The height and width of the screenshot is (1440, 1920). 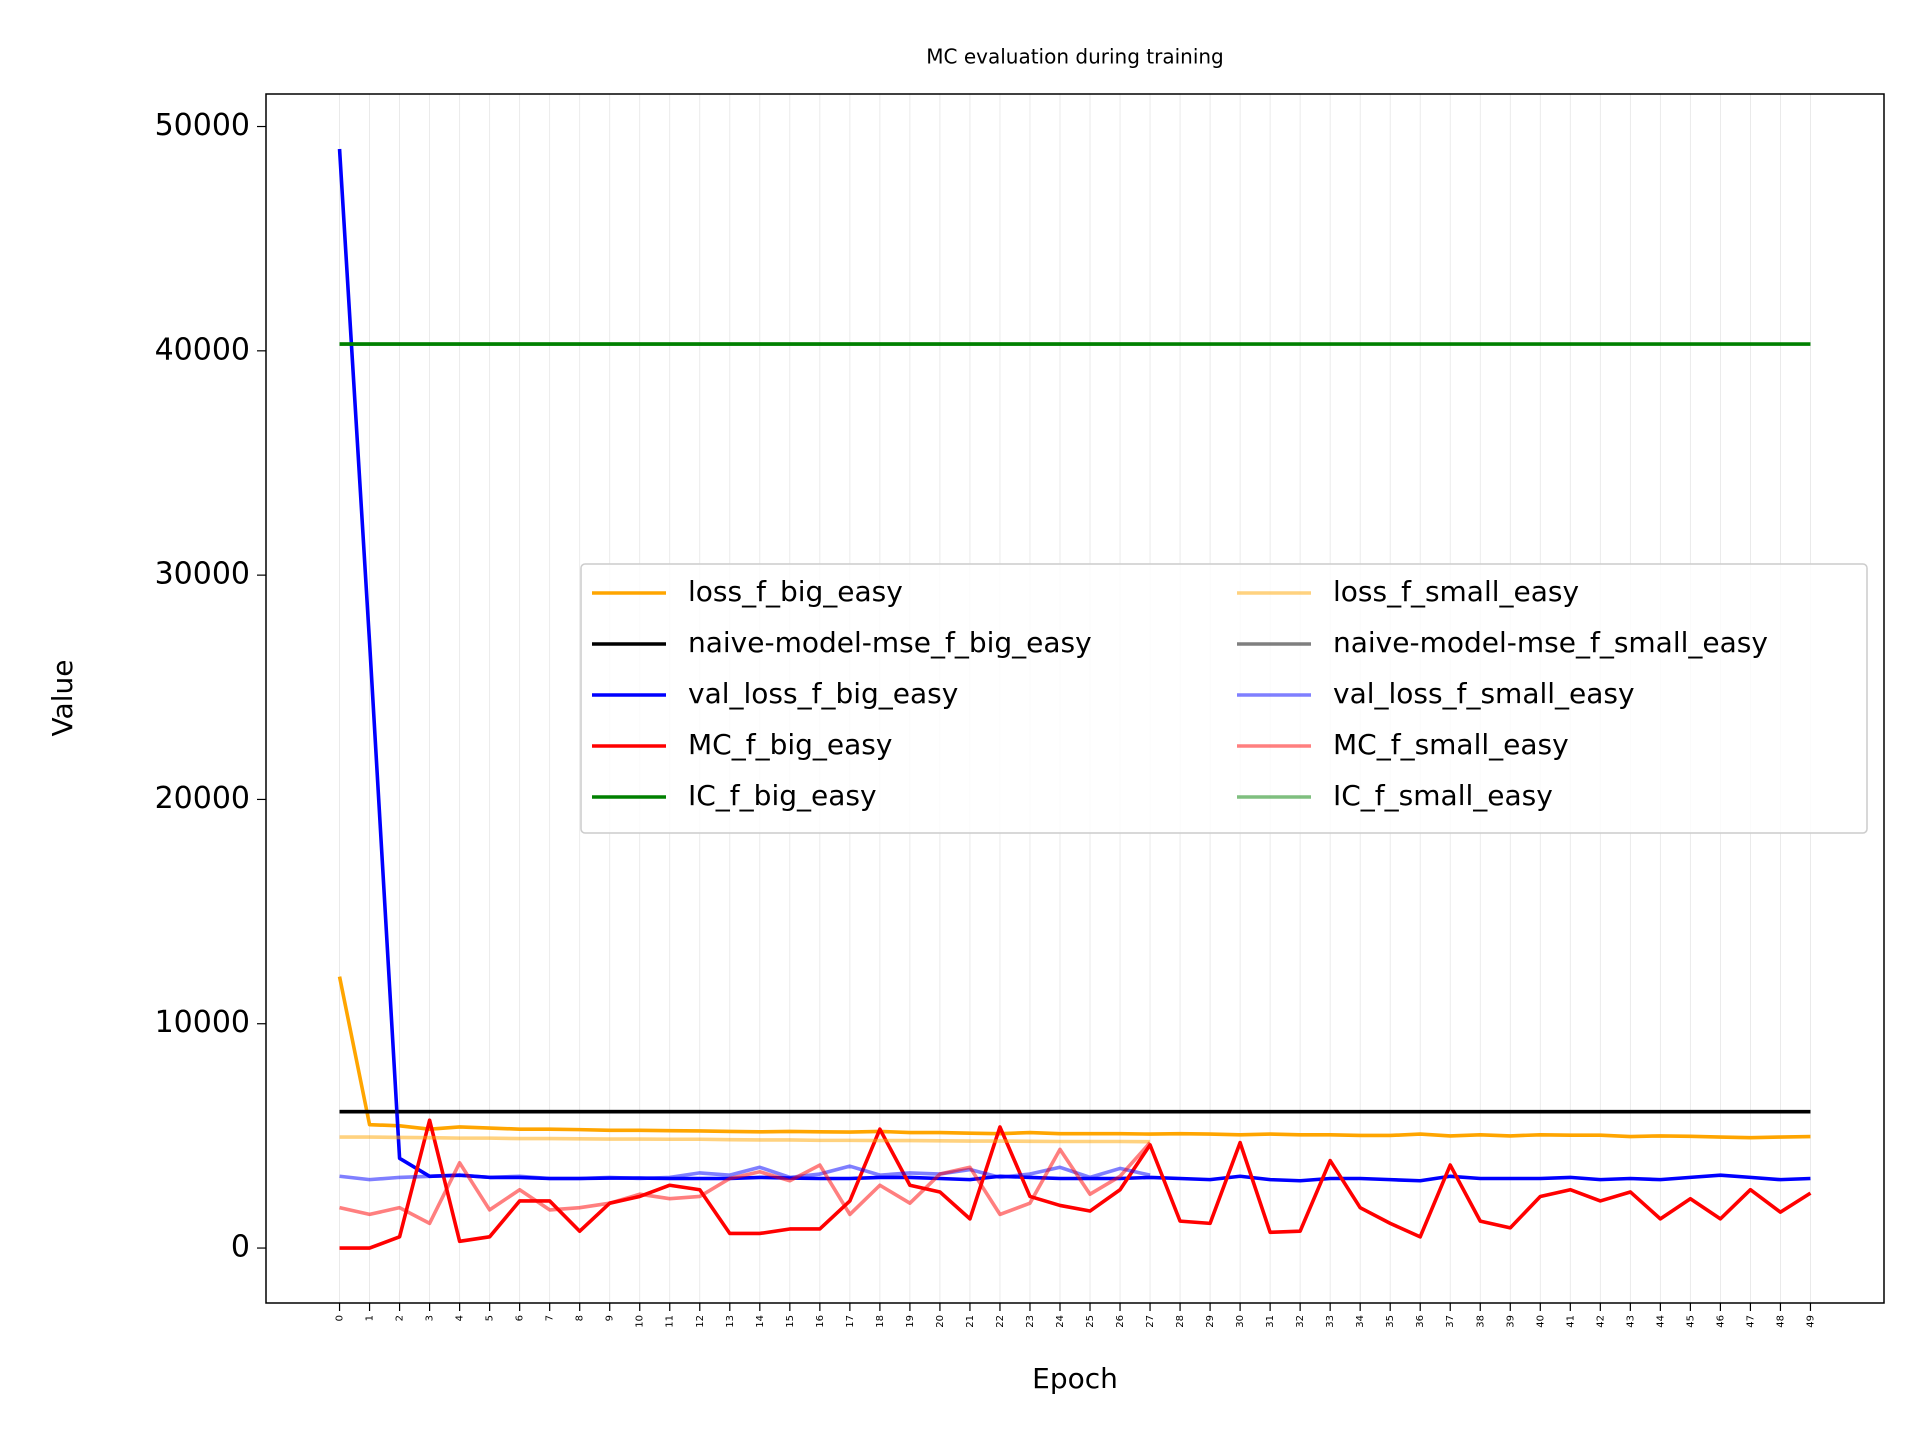 I want to click on x-tick-label: 35, so click(x=1390, y=1321).